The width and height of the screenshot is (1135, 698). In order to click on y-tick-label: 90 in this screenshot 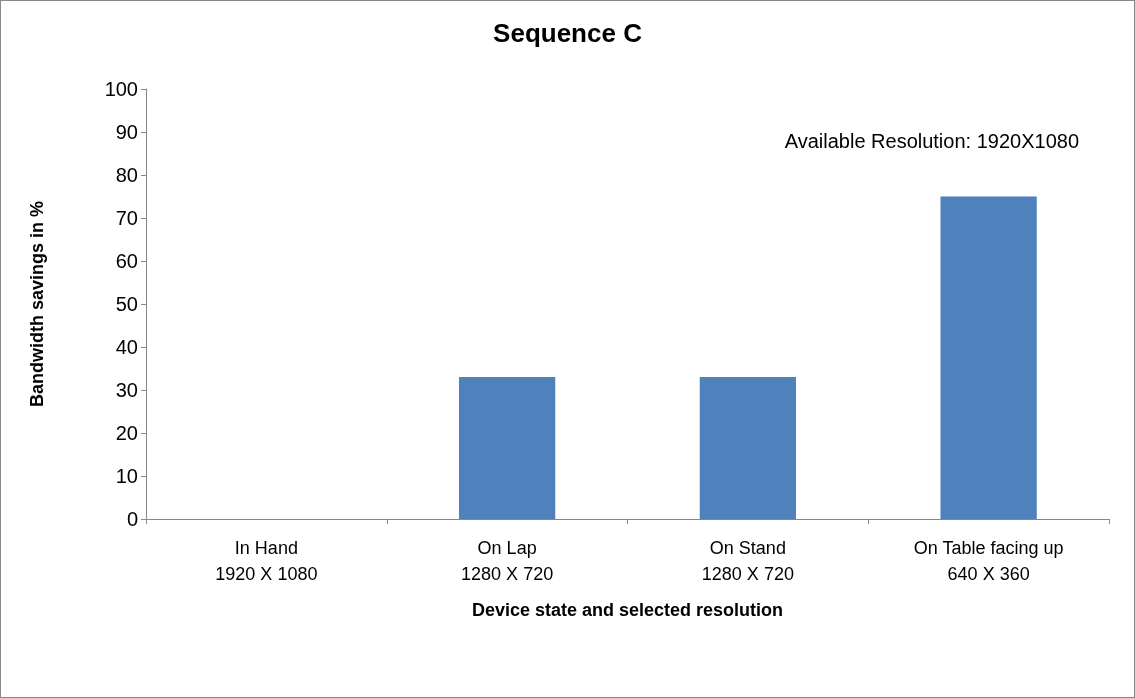, I will do `click(126, 132)`.